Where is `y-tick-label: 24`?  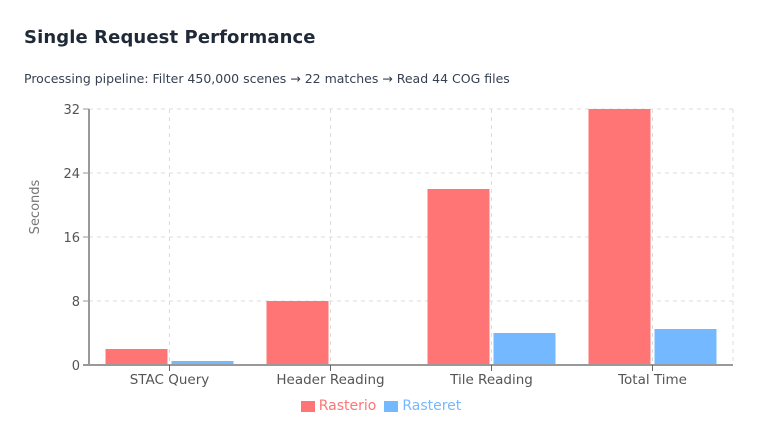 y-tick-label: 24 is located at coordinates (71, 174).